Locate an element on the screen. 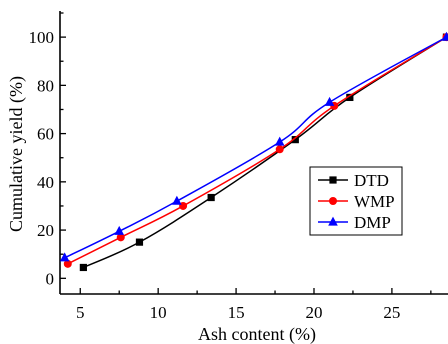 The image size is (448, 344). legend-item-dmp: DMP is located at coordinates (354, 222).